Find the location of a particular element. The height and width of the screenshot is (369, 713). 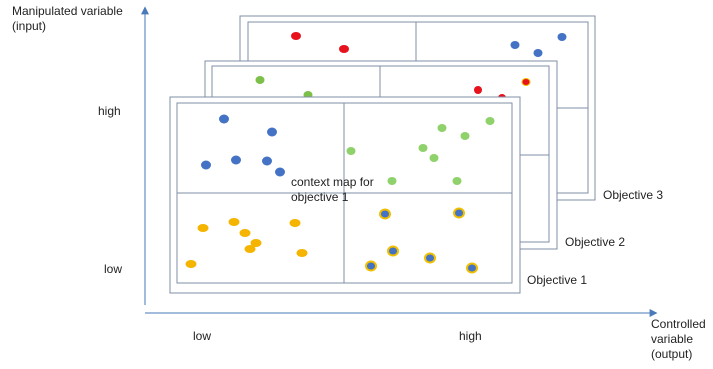

x-axis-title: Controlled variable (output) is located at coordinates (678, 339).